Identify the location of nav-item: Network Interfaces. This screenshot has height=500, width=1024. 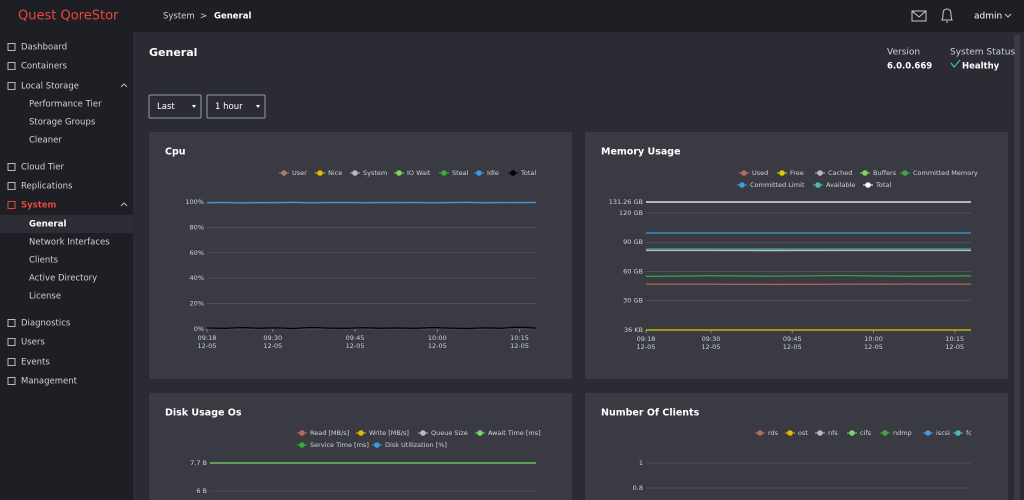
(69, 243).